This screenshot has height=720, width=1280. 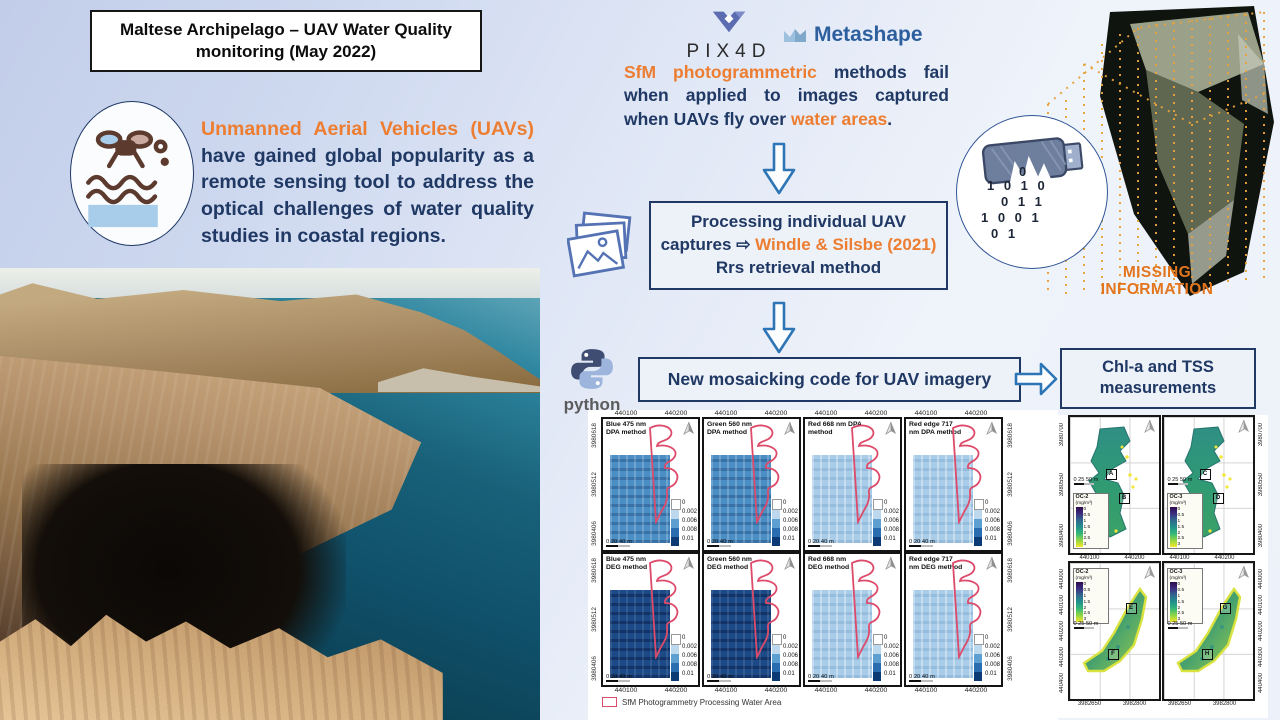 I want to click on colorbar: 0 0.002 0.006 0.008 0.01, so click(x=885, y=657).